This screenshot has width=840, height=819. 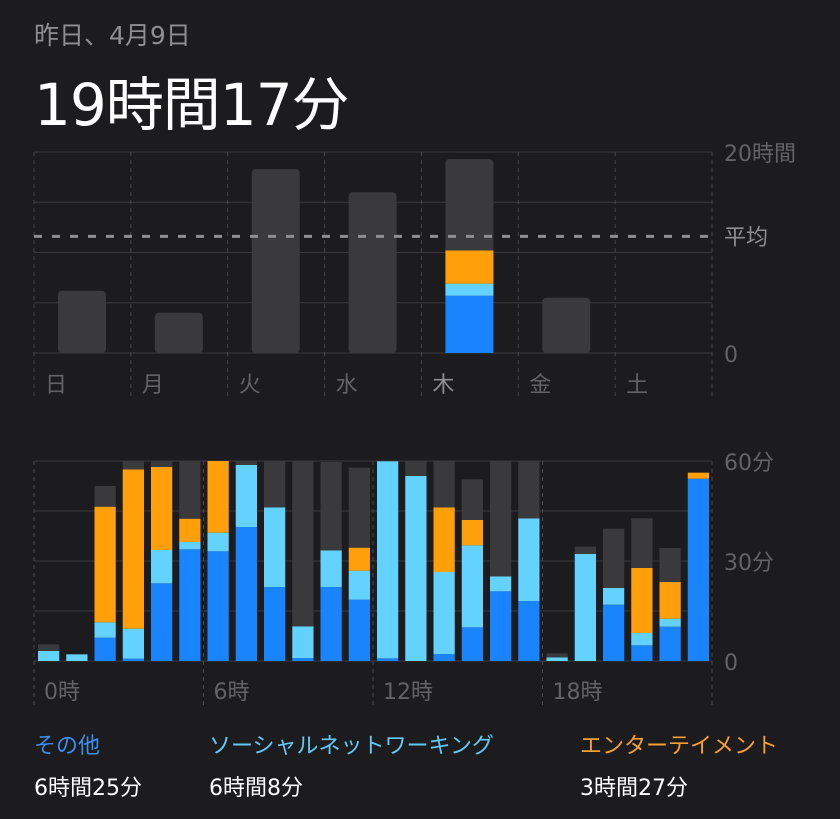 I want to click on day-label: 水, so click(x=347, y=385).